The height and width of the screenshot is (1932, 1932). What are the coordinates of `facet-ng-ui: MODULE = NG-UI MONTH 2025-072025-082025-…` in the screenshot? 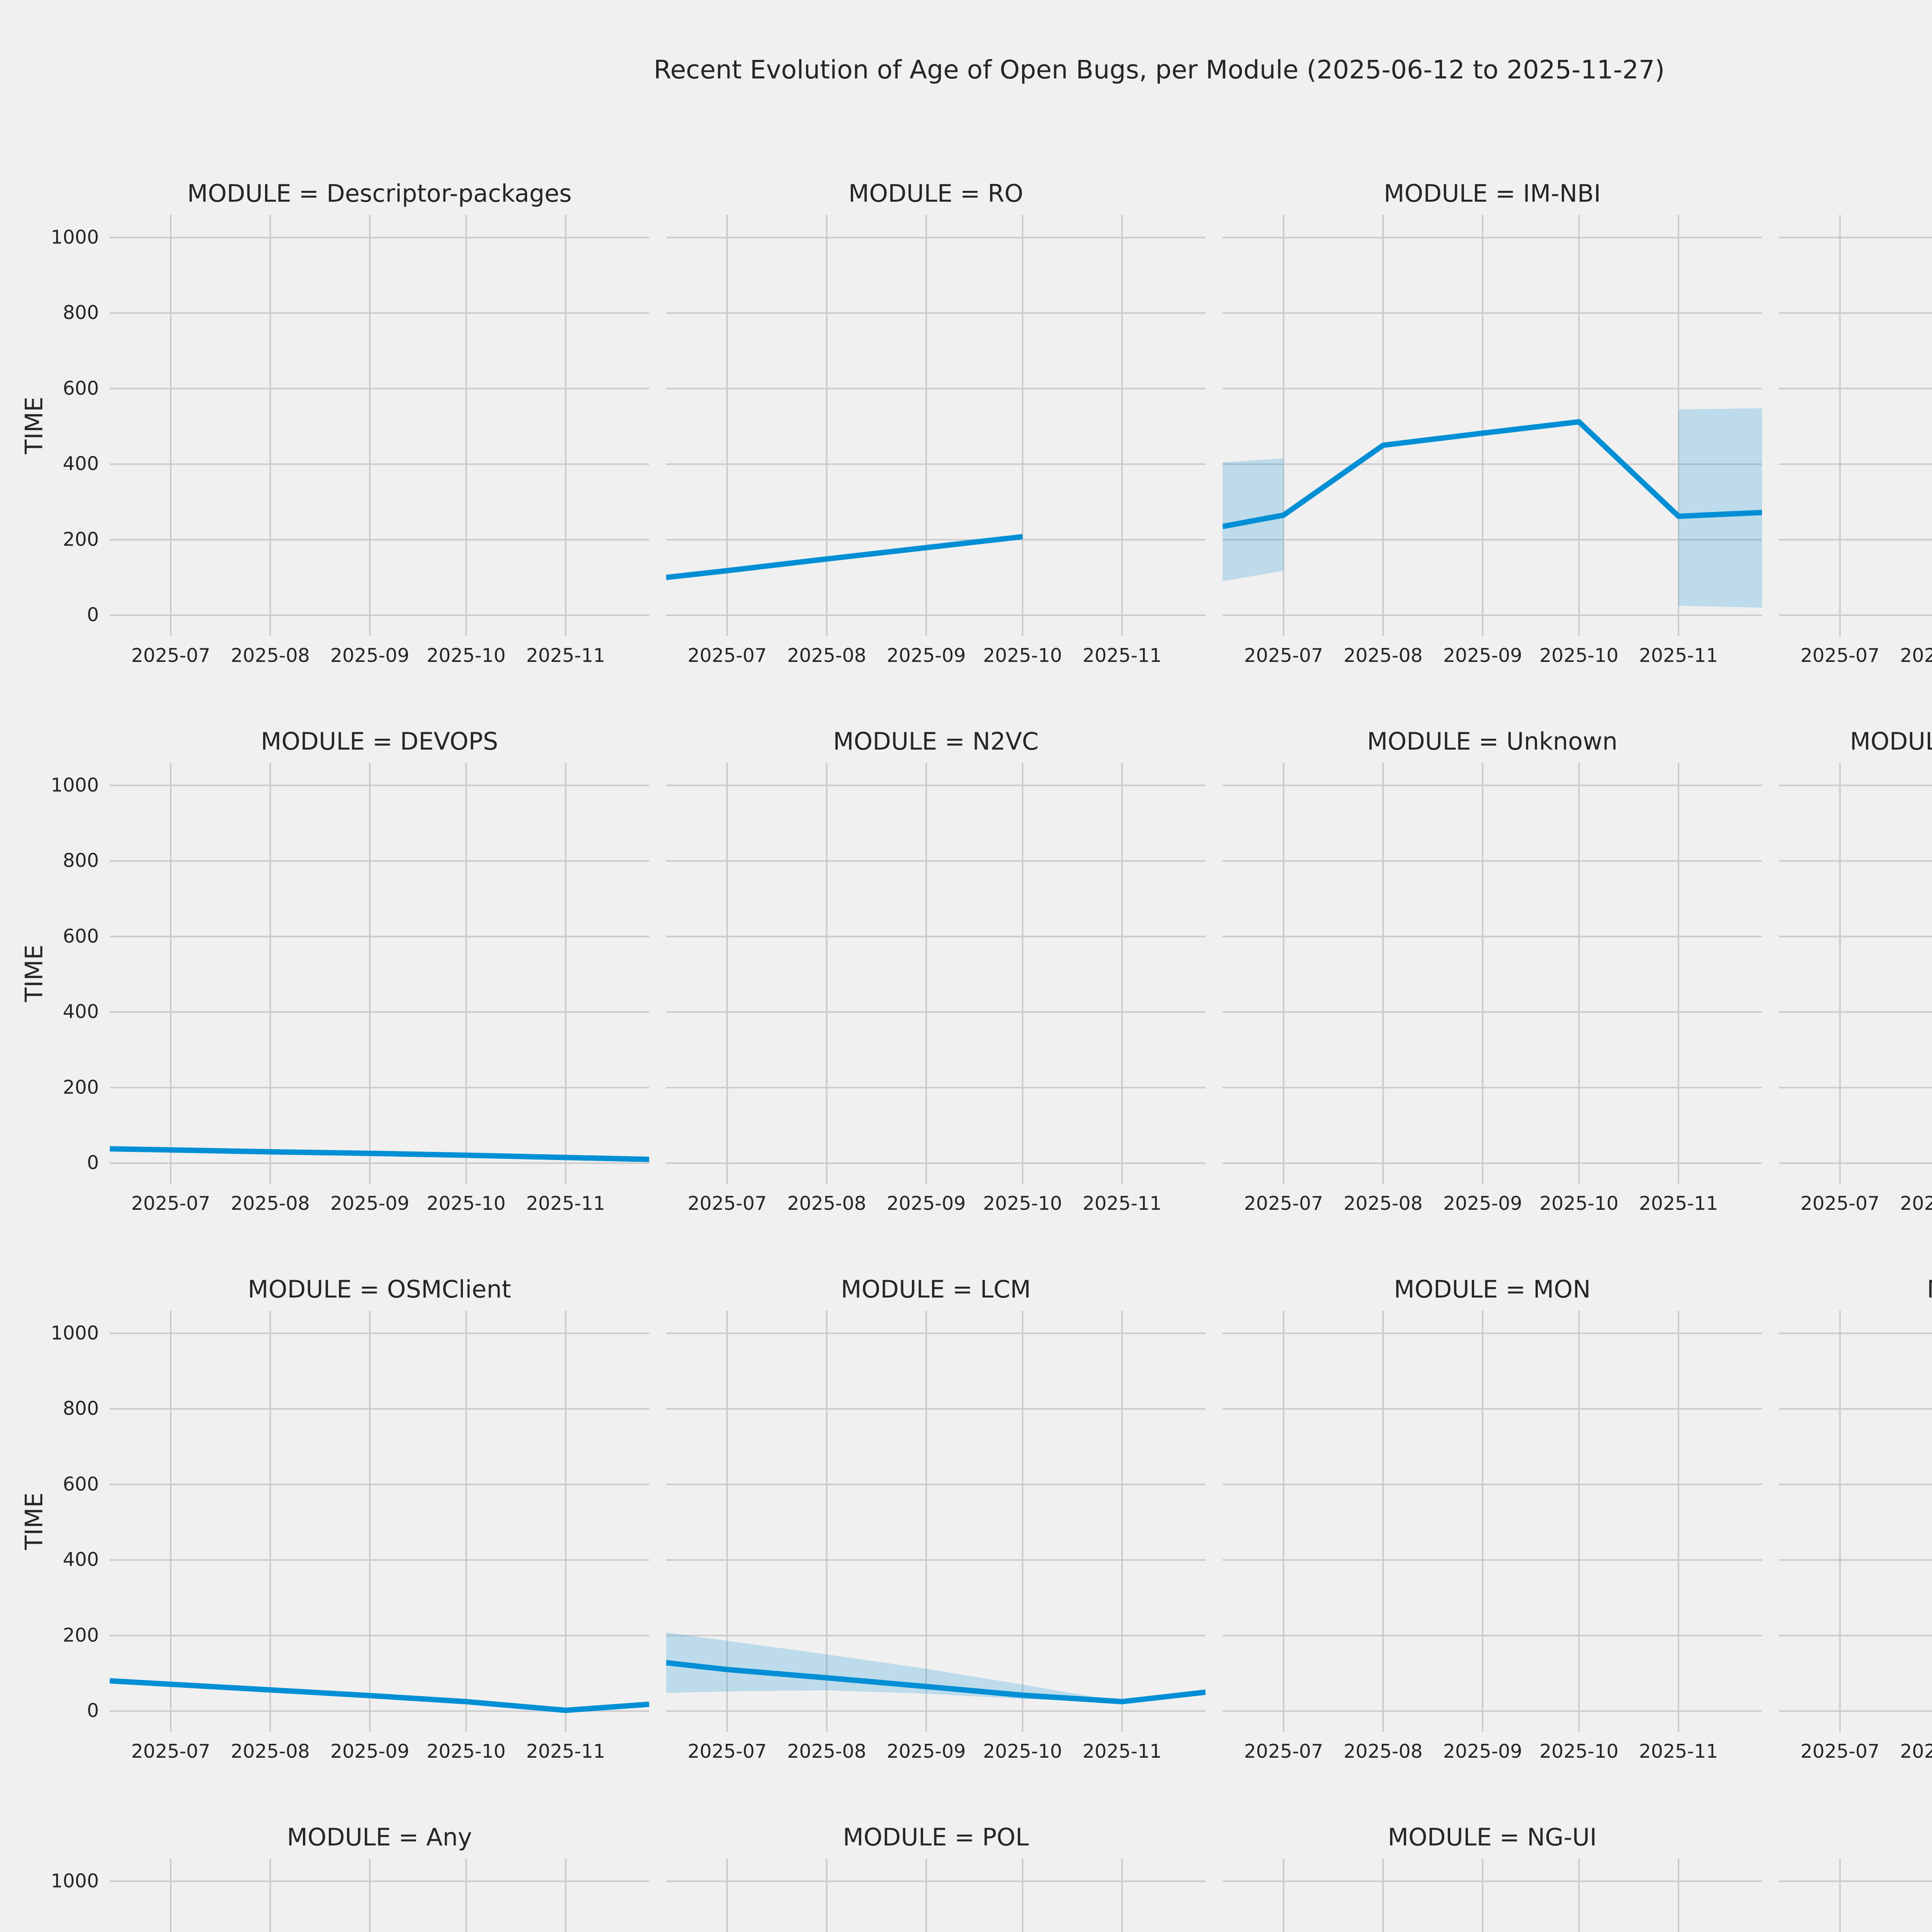 It's located at (1492, 1873).